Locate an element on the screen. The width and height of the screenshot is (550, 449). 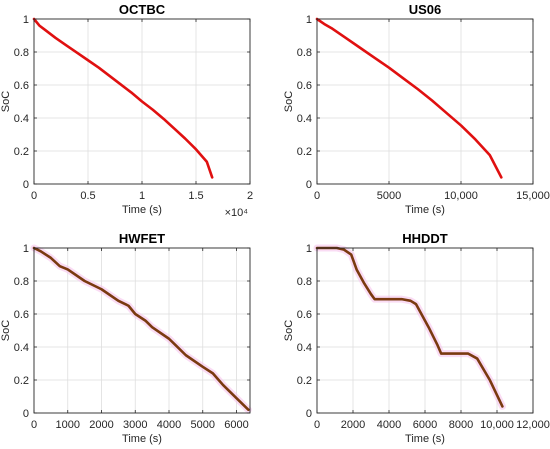
x-tick-label: 1.5 is located at coordinates (195, 196).